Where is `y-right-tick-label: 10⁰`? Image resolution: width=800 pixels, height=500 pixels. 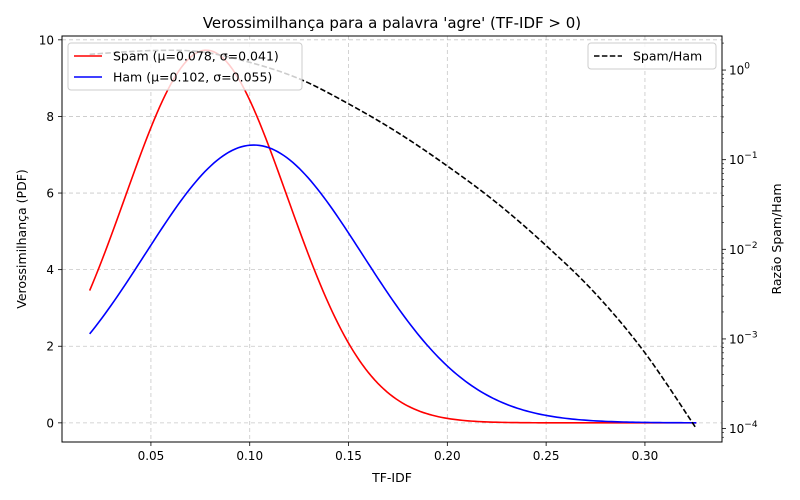 y-right-tick-label: 10⁰ is located at coordinates (739, 70).